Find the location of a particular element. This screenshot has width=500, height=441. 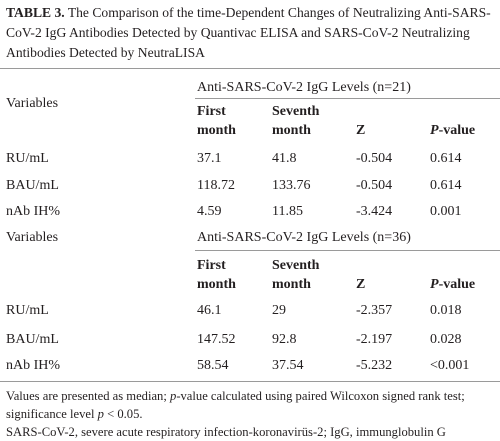

cell-value: 29 is located at coordinates (279, 310).